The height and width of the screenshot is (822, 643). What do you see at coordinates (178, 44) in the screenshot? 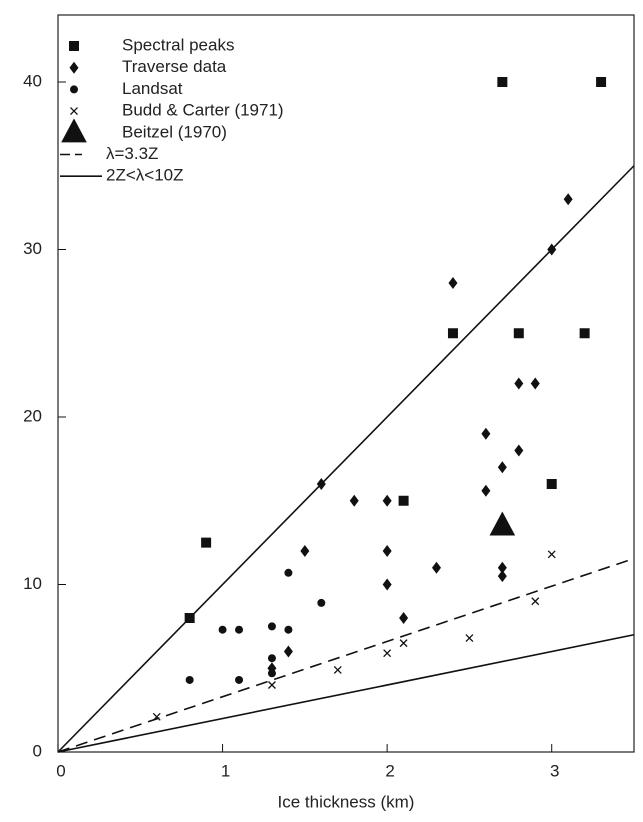
I see `legend-label: Spectral peaks` at bounding box center [178, 44].